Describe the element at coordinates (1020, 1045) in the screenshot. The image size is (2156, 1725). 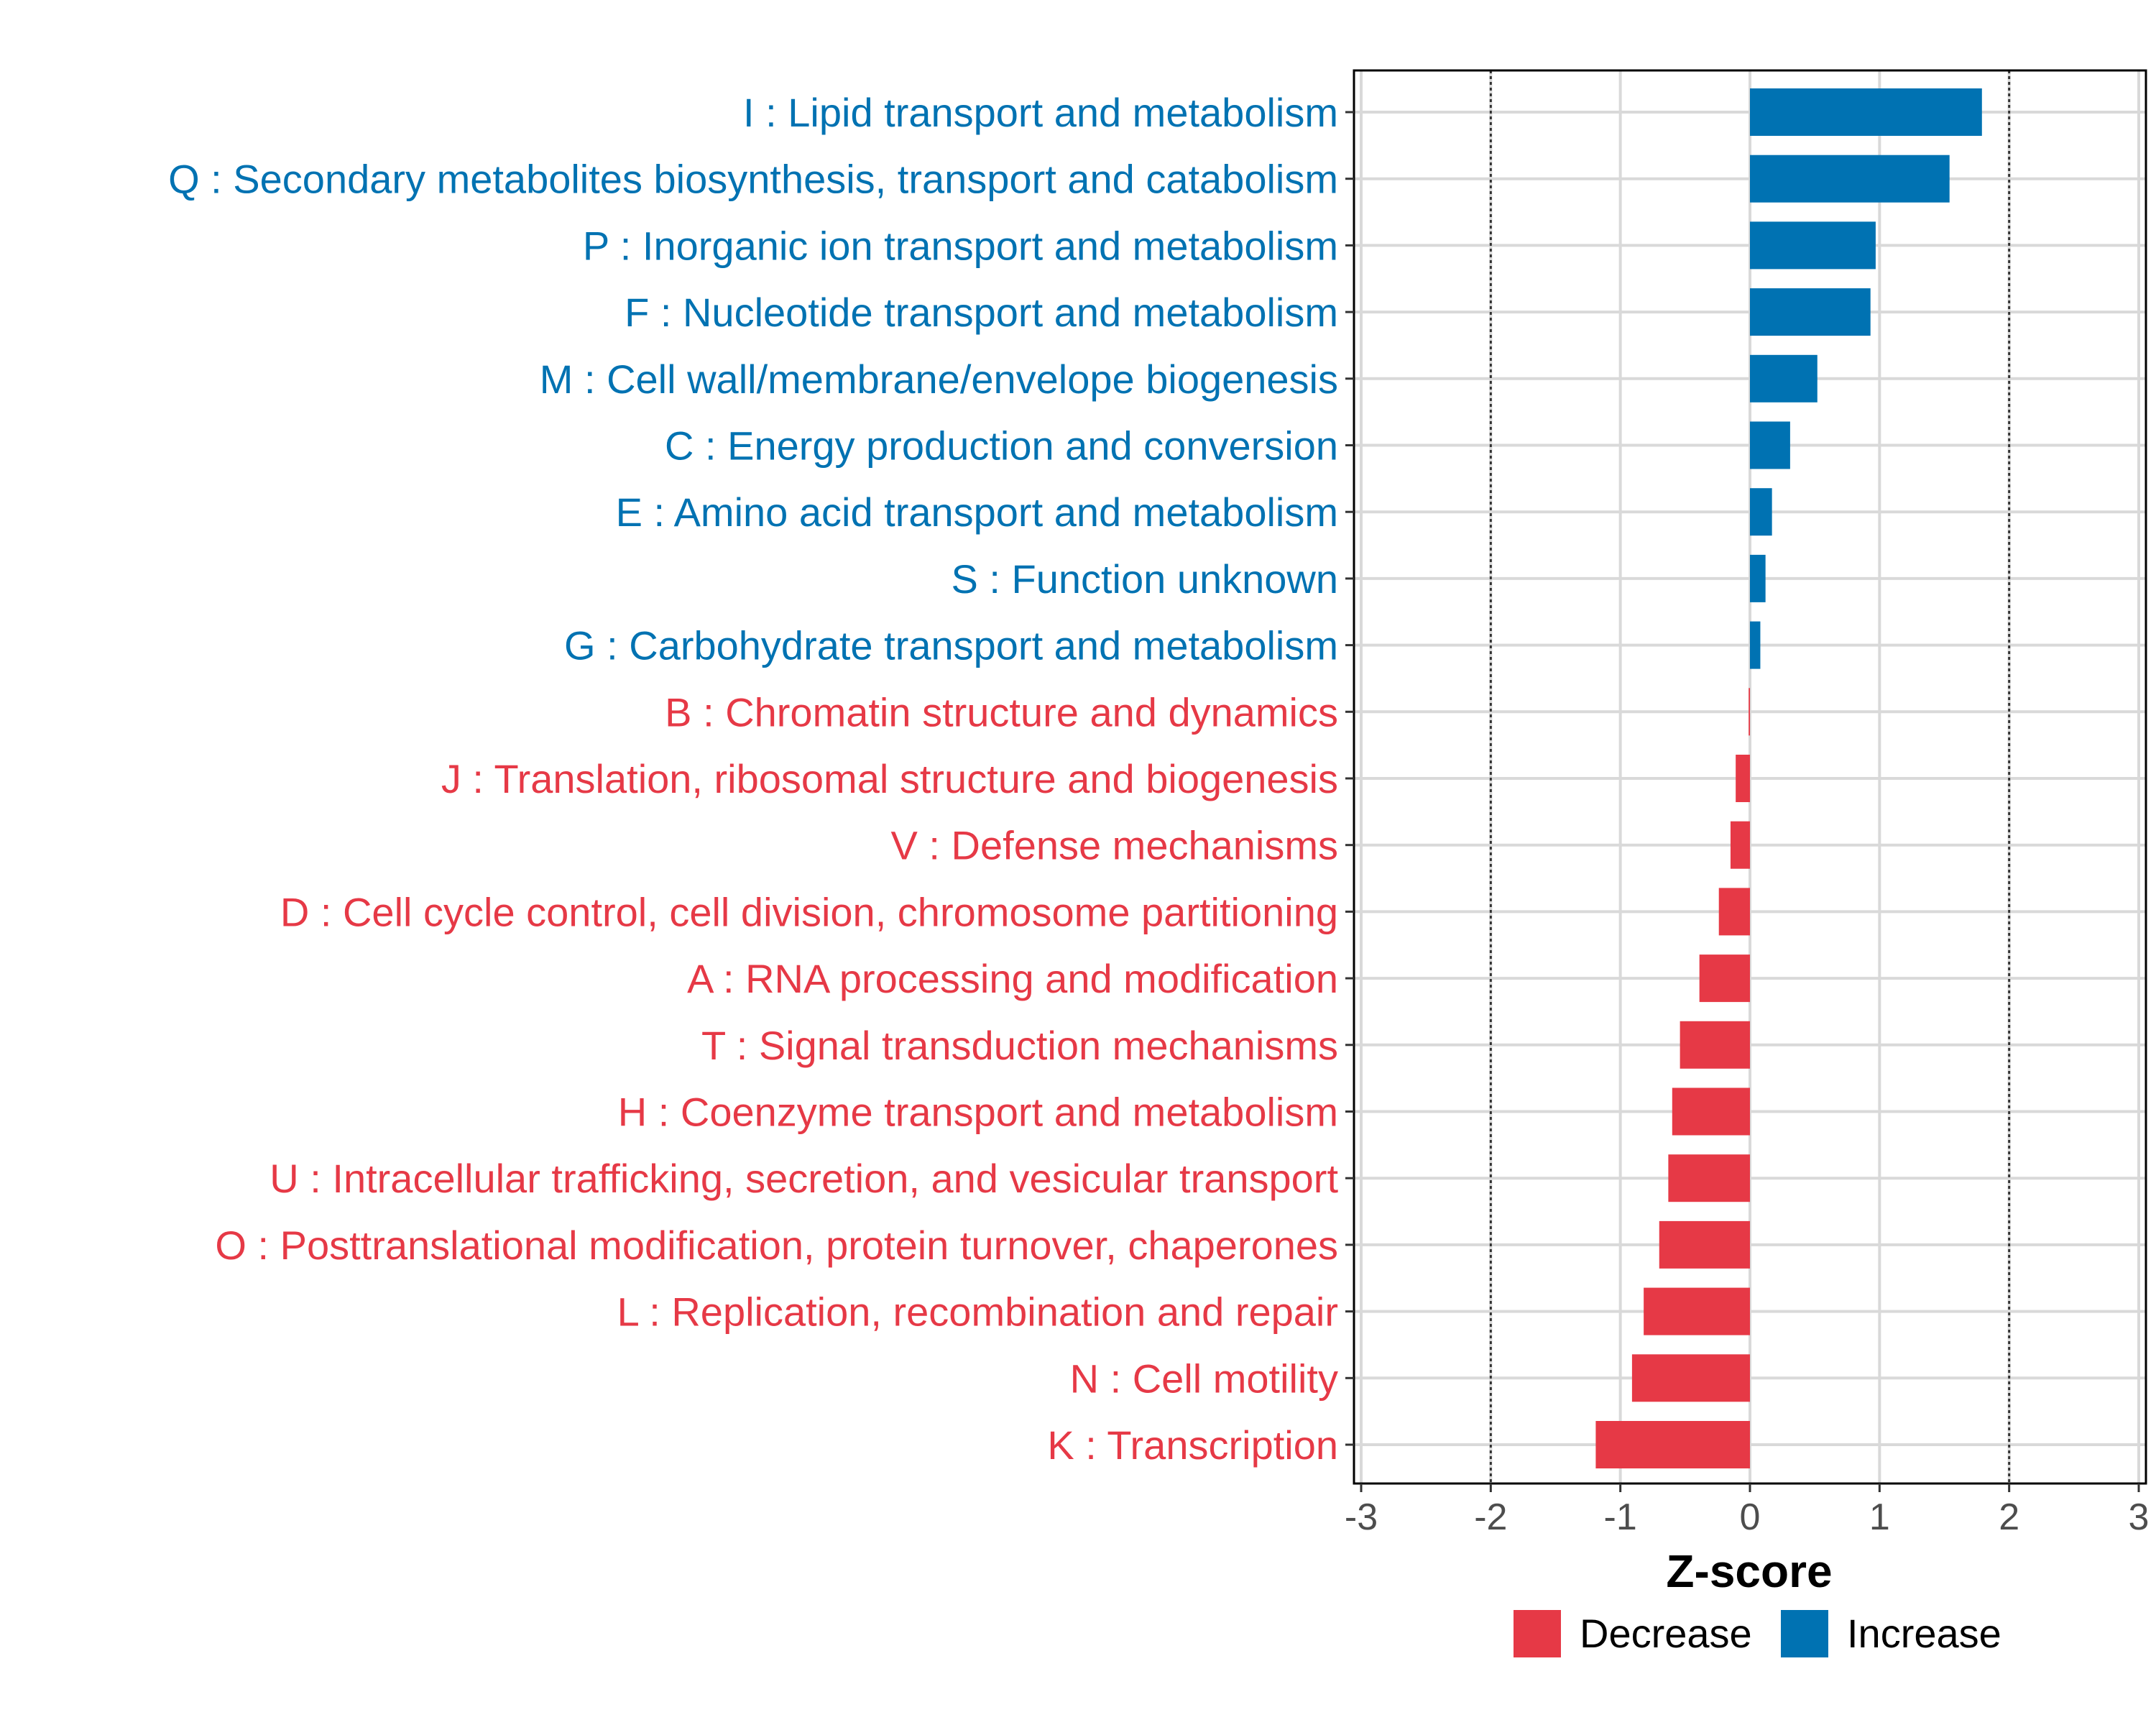
I see `category-label: T : Signal transduction mechanisms` at that location.